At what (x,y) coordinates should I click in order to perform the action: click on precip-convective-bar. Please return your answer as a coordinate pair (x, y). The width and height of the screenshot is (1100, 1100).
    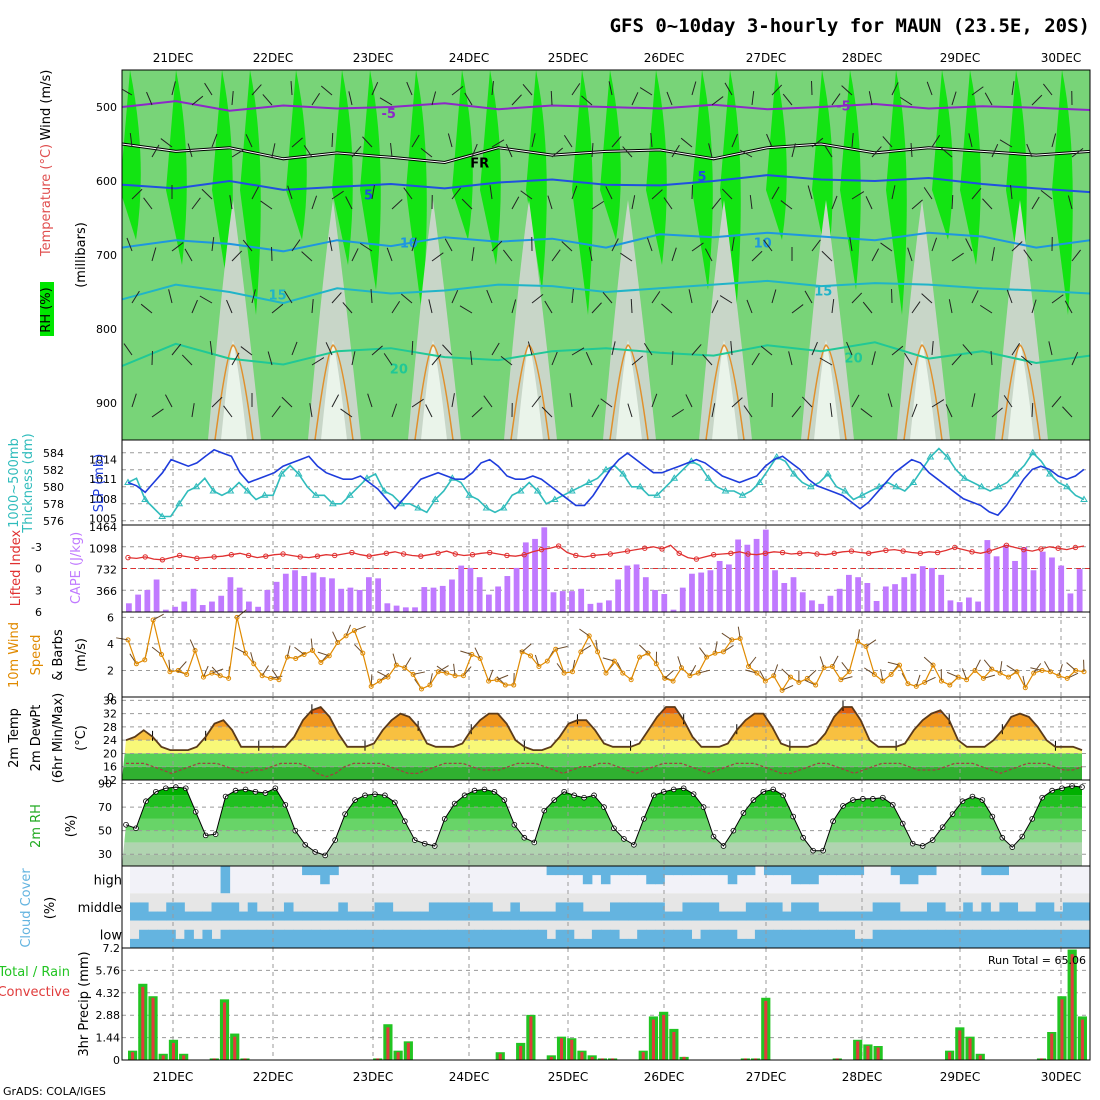
    Looking at the image, I should click on (766, 1030).